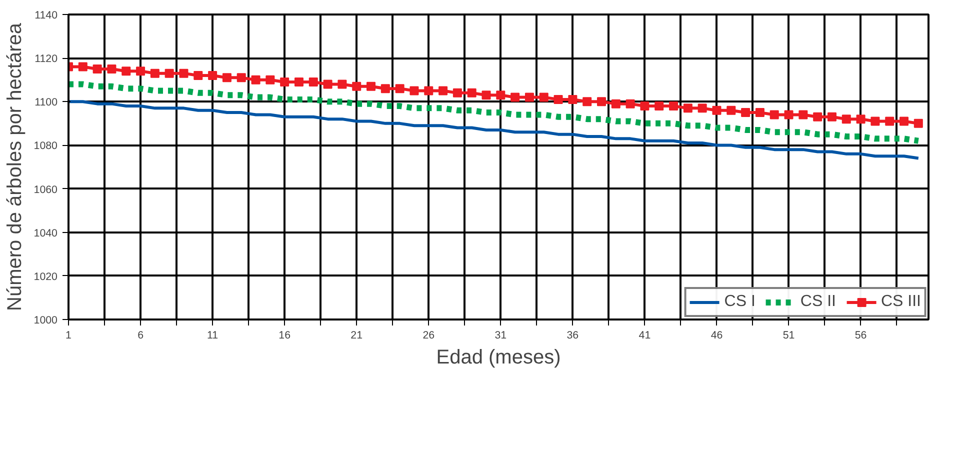 This screenshot has width=964, height=462. I want to click on x-tick-label: 26, so click(428, 336).